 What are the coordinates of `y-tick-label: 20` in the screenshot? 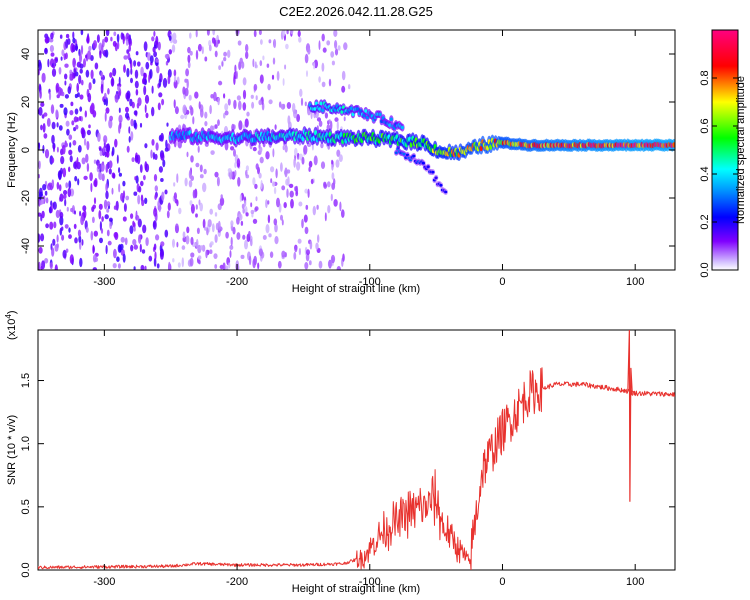 It's located at (26, 102).